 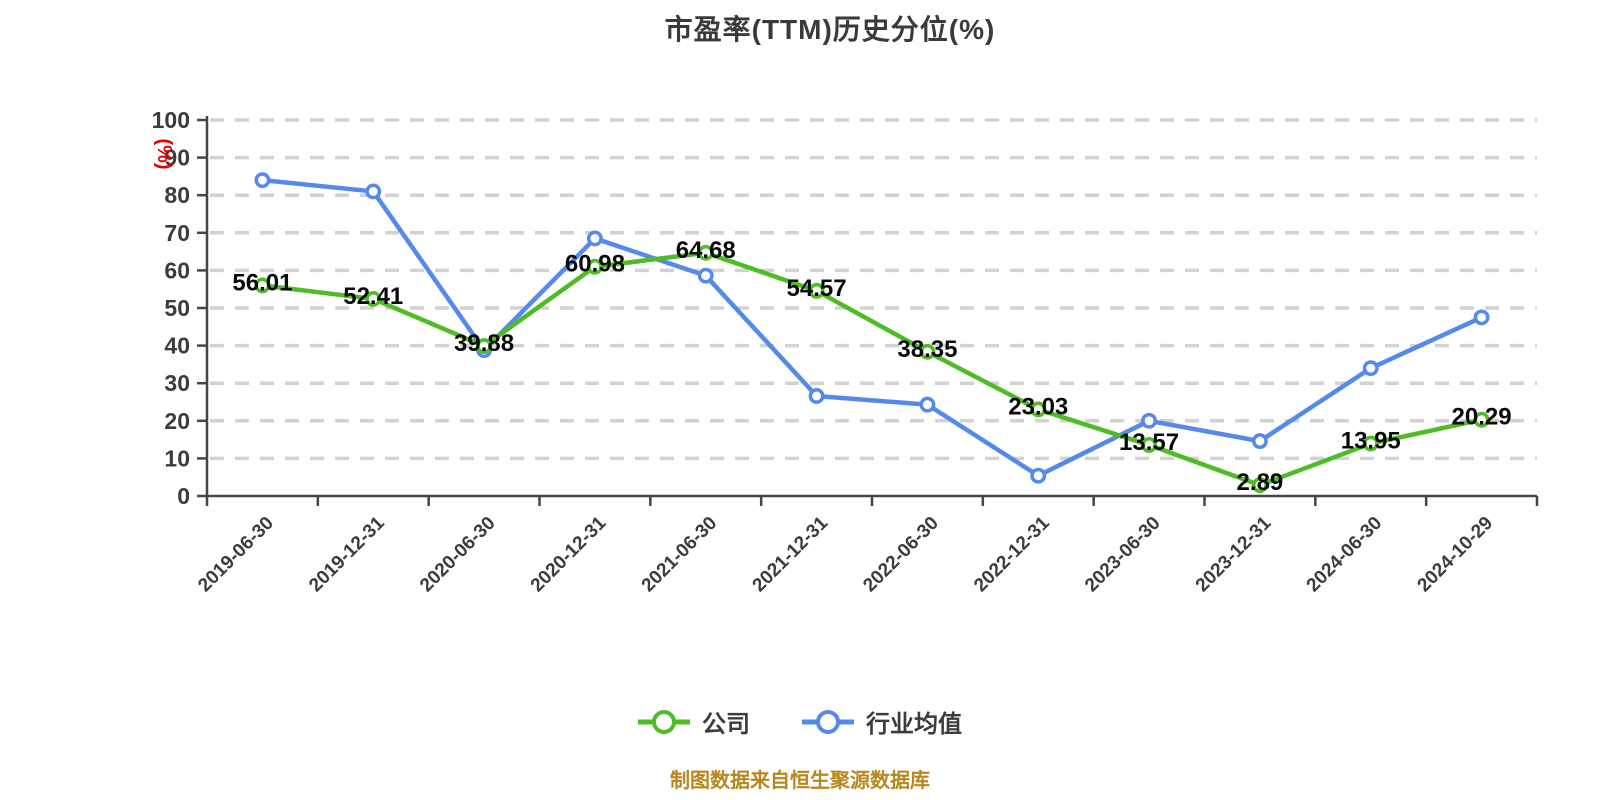 I want to click on x-axis-tick-label: 2024-06-30, so click(x=1345, y=555).